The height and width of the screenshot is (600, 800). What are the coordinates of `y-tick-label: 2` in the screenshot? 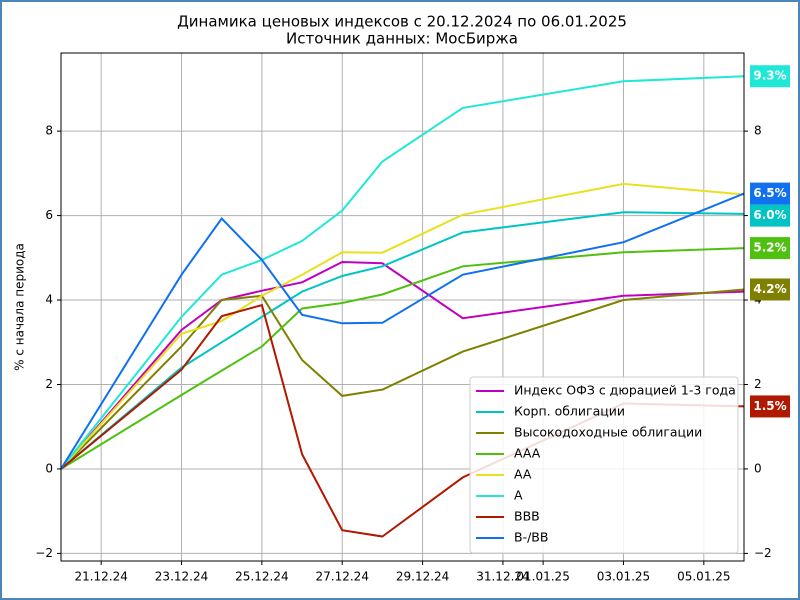 It's located at (49, 384).